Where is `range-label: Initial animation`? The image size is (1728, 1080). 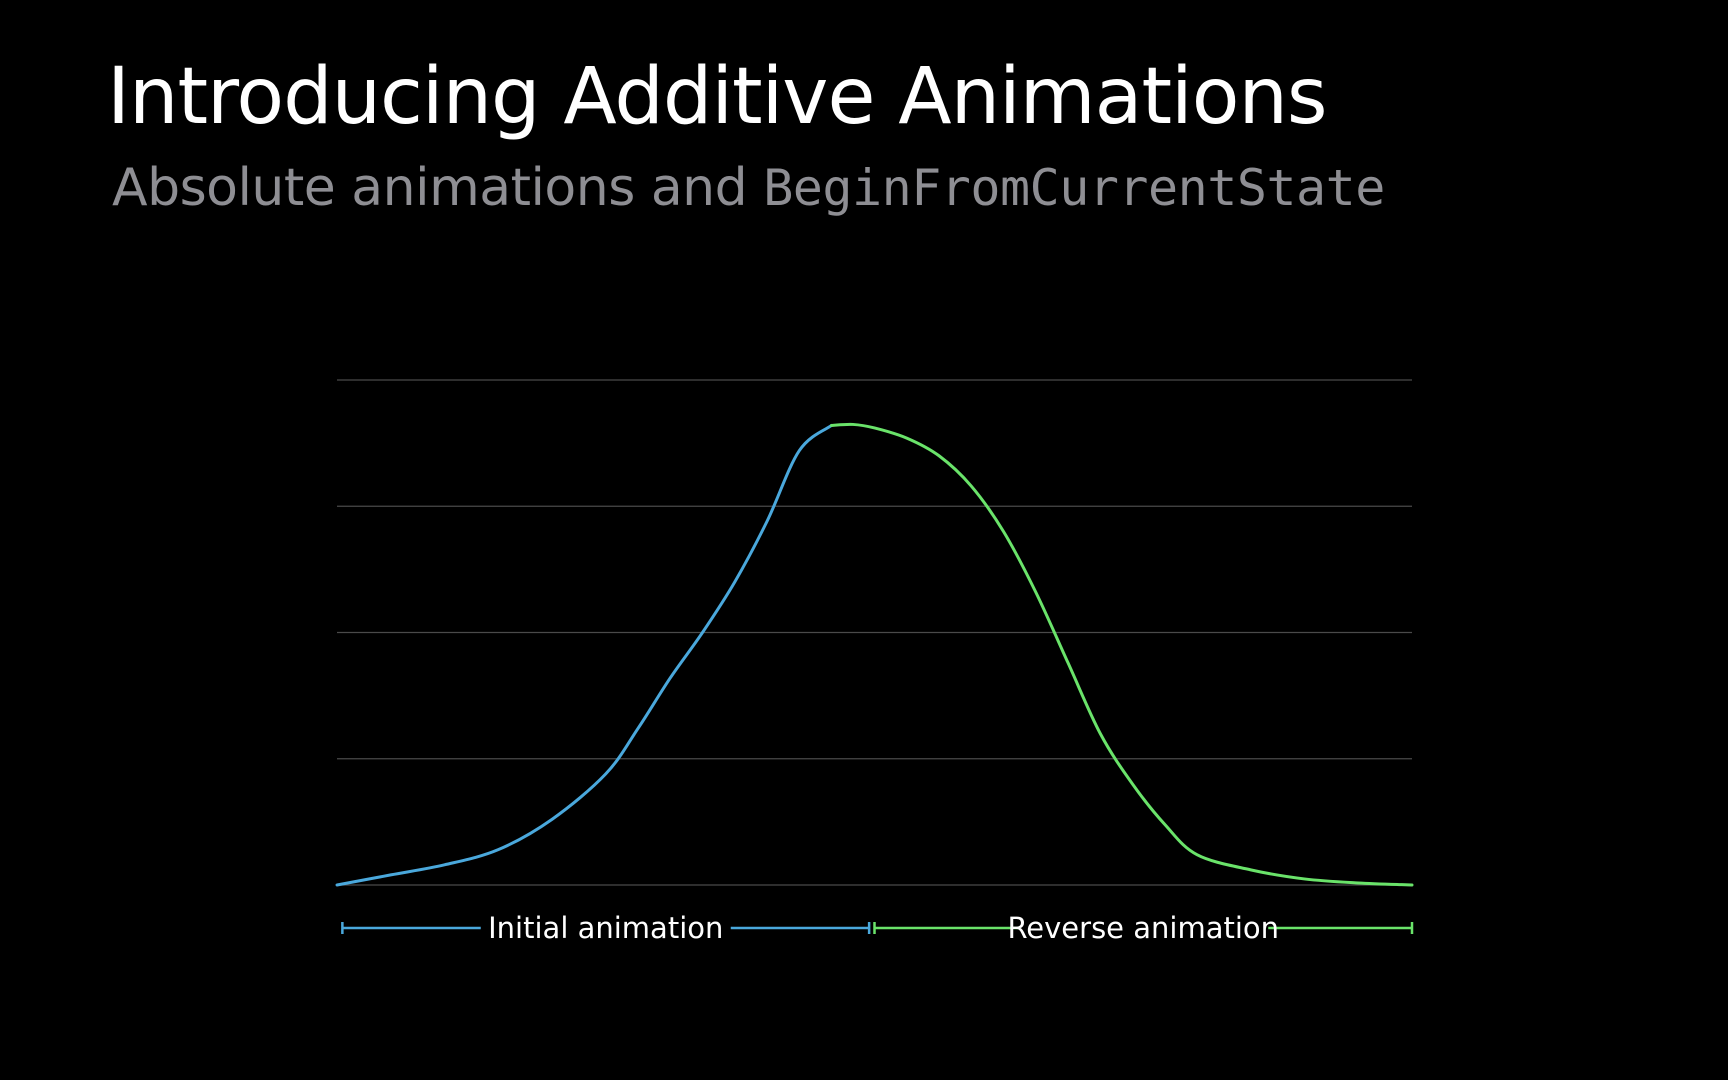
range-label: Initial animation is located at coordinates (605, 928).